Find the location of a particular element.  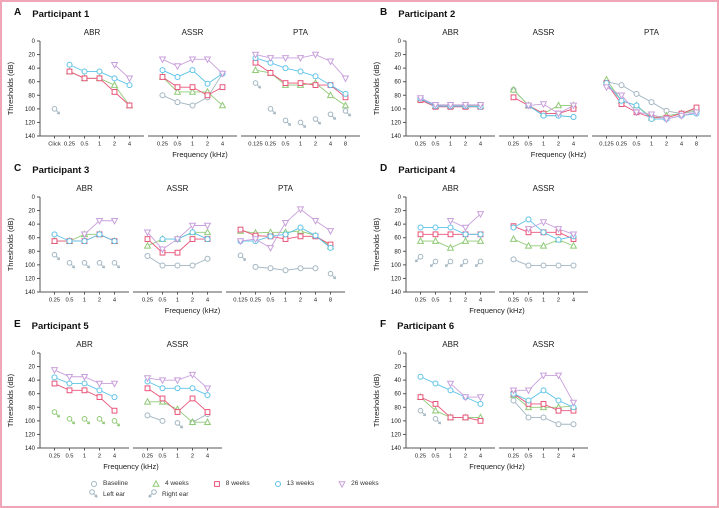

panel-letter: E is located at coordinates (17, 324).